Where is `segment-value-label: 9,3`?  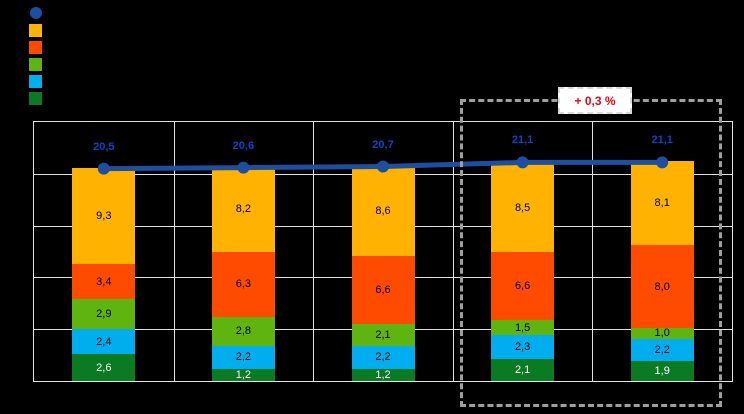 segment-value-label: 9,3 is located at coordinates (104, 215).